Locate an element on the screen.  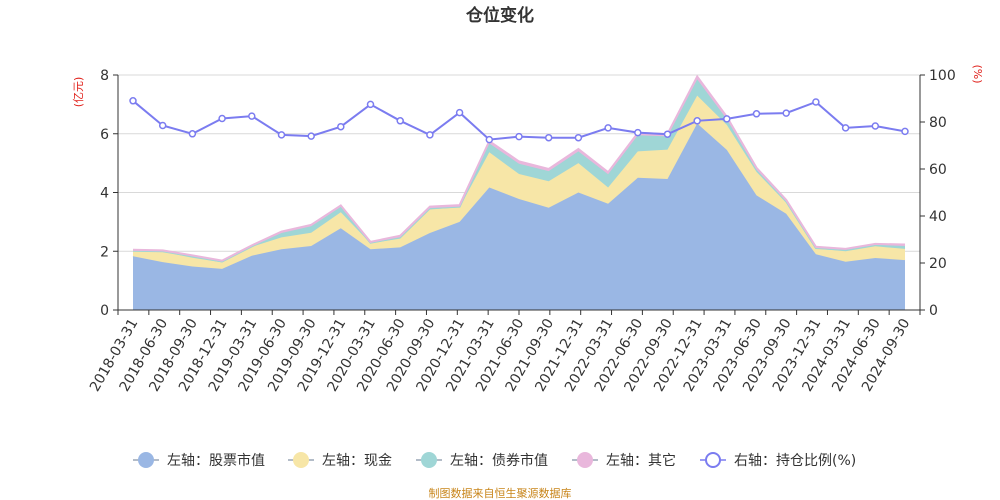
left-axis-unit: (亿元) is located at coordinates (78, 92).